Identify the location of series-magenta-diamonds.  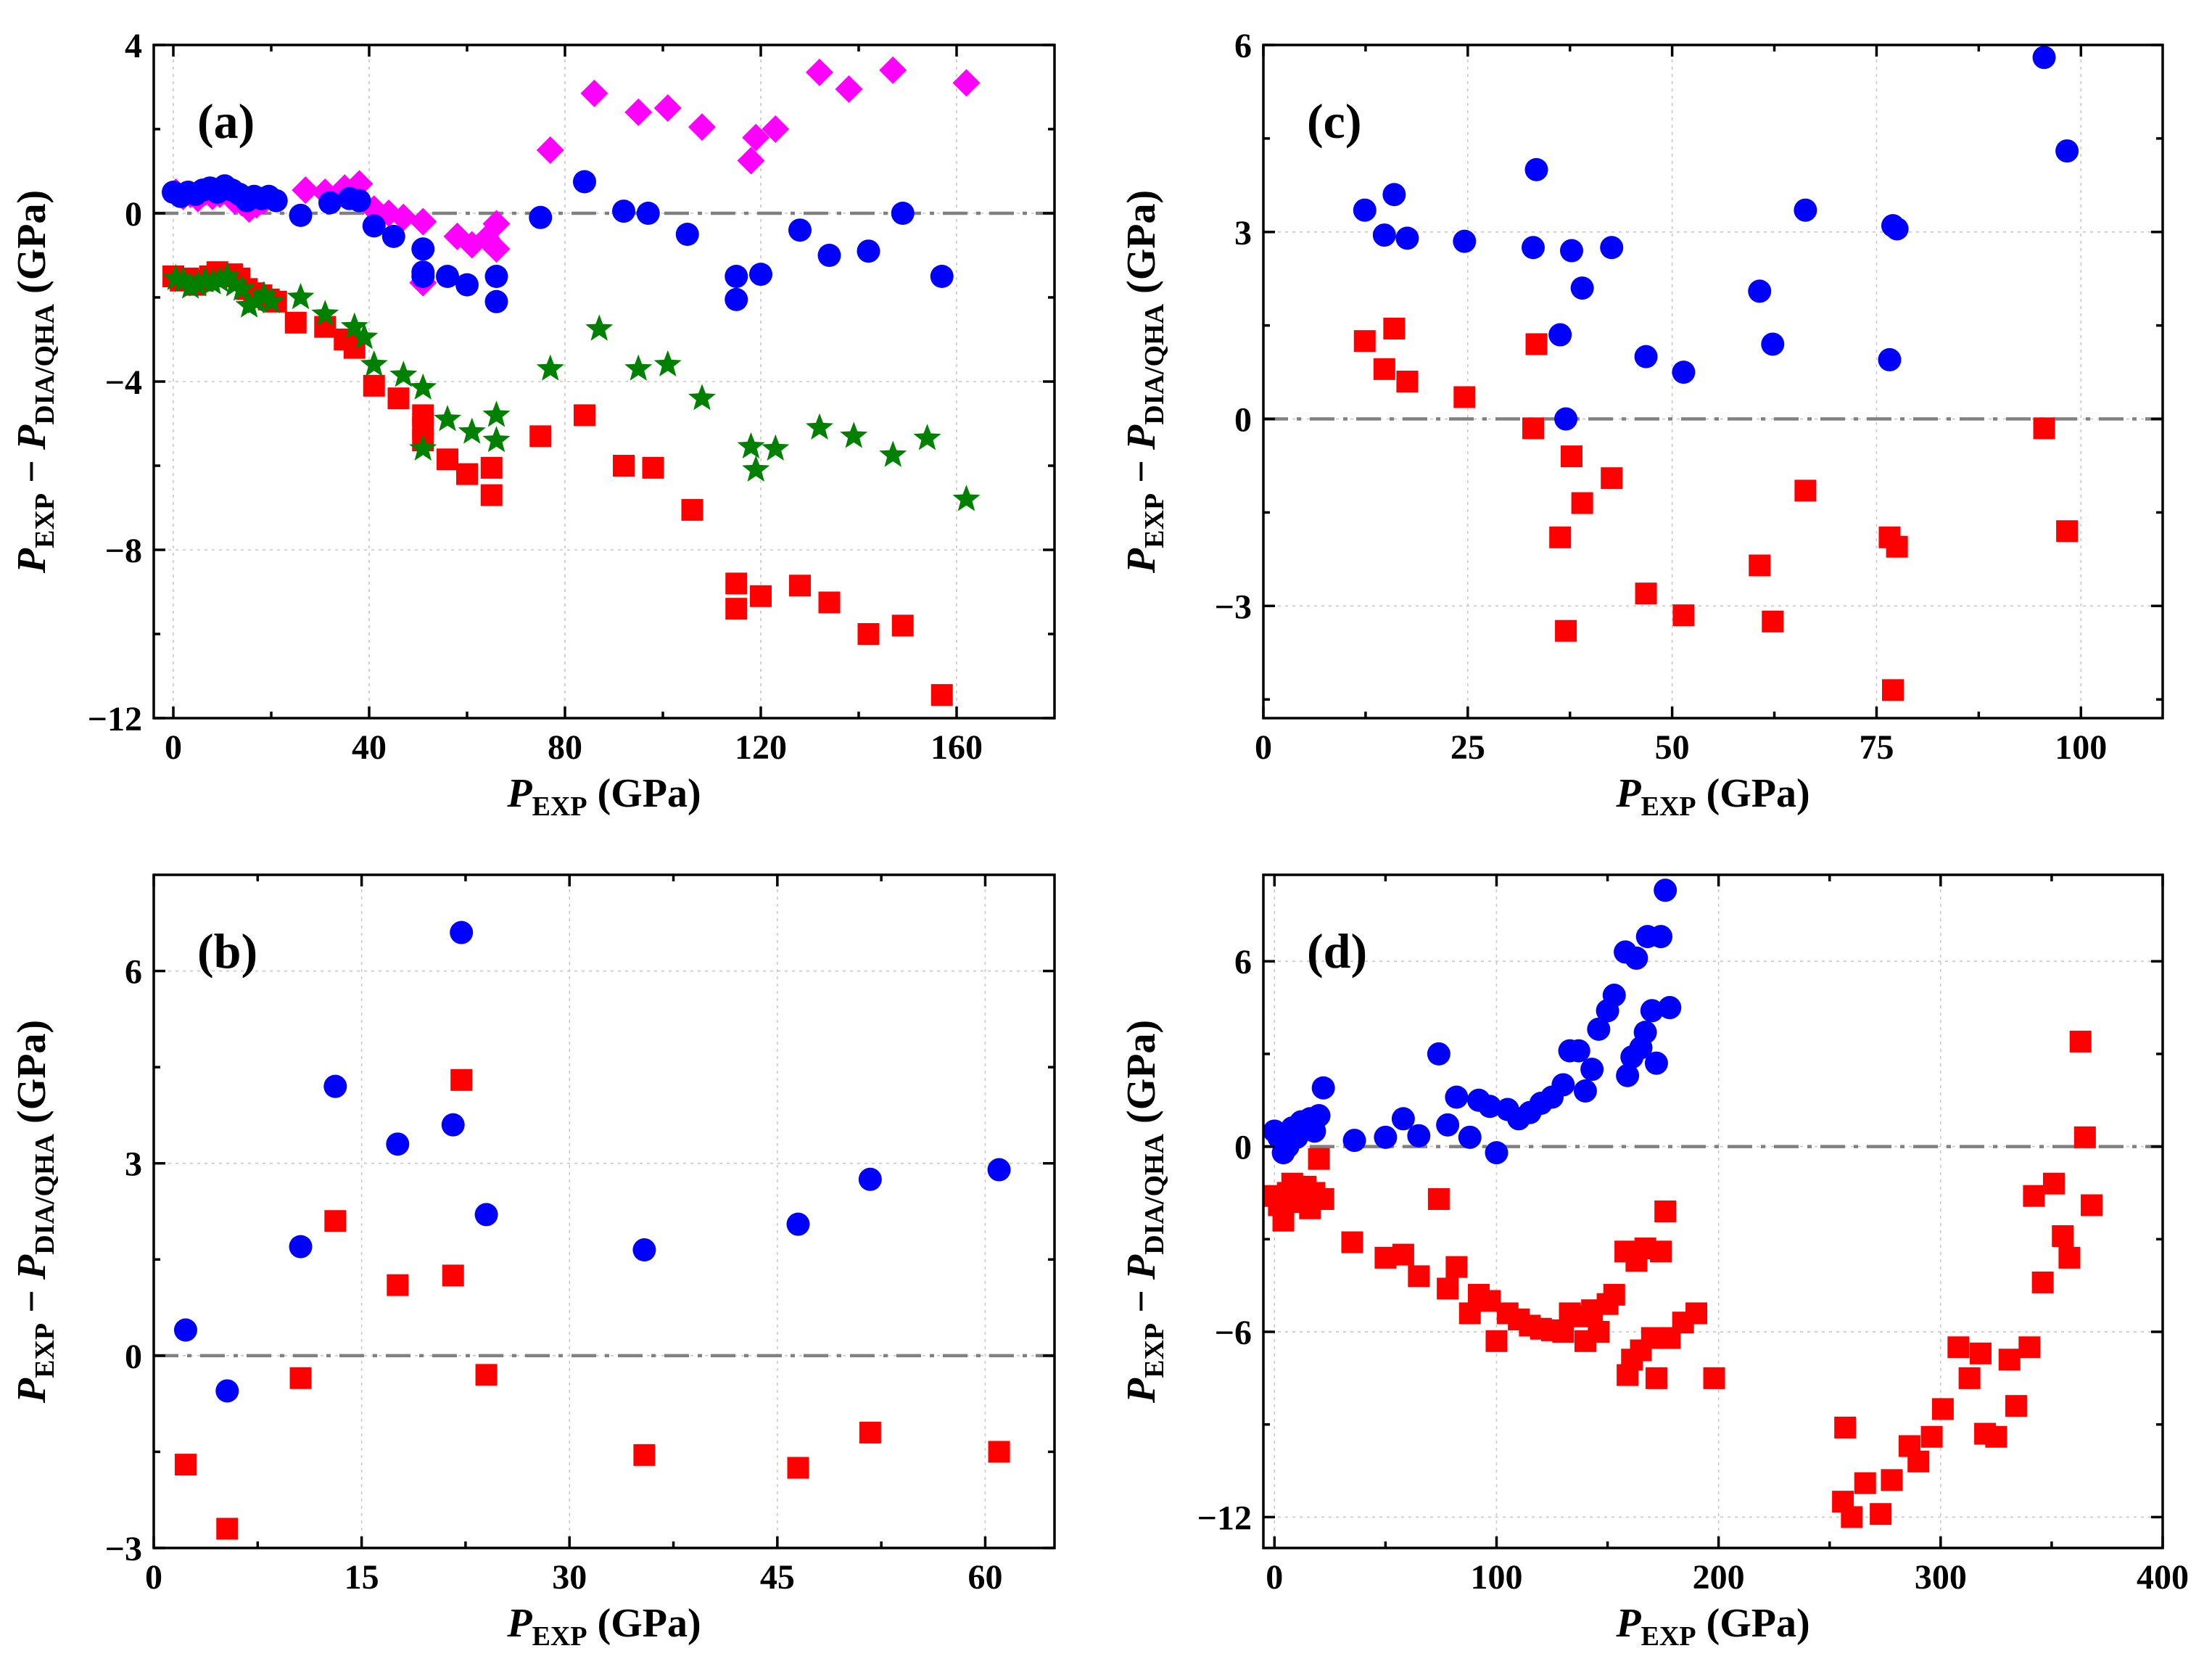
(571, 176).